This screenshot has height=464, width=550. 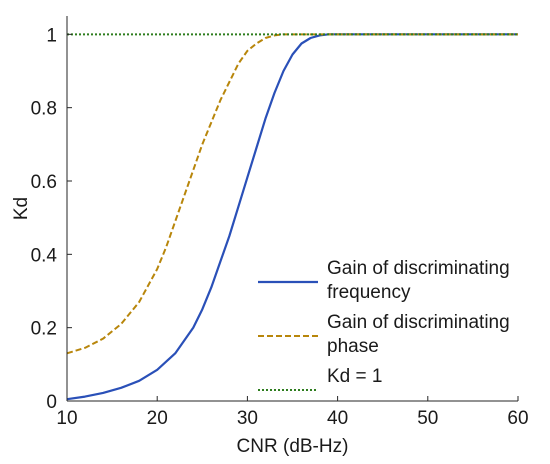 I want to click on x-tick-label: 20, so click(x=157, y=418).